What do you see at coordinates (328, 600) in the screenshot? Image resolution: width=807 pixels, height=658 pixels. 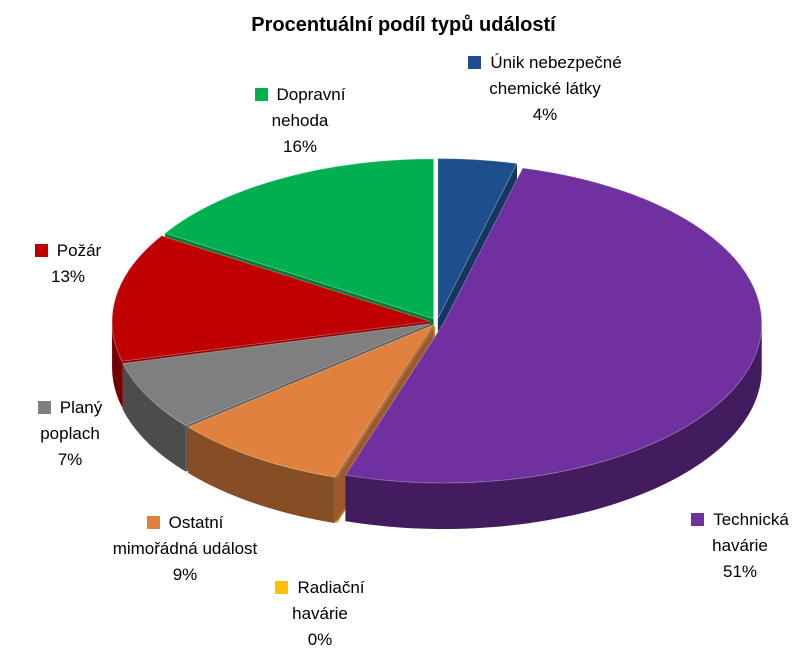 I see `category-label: Radiační havárie` at bounding box center [328, 600].